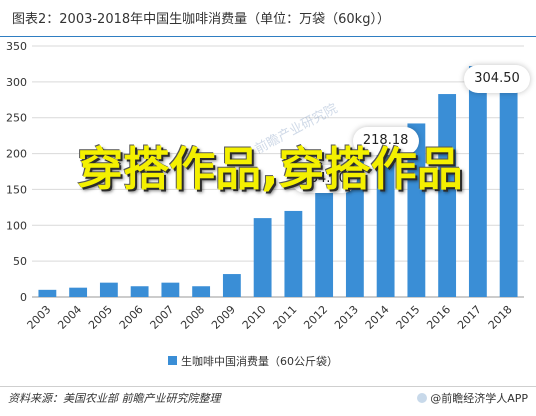 The height and width of the screenshot is (416, 536). I want to click on y-tick-label: 150, so click(16, 189).